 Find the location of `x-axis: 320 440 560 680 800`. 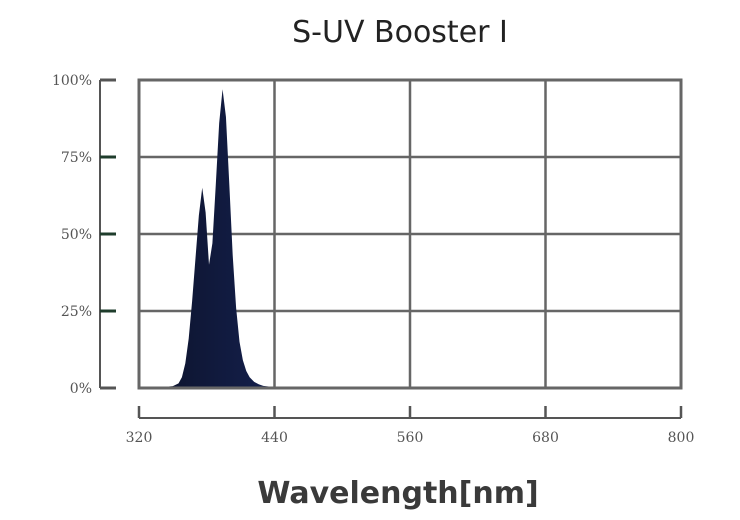

x-axis: 320 440 560 680 800 is located at coordinates (410, 426).